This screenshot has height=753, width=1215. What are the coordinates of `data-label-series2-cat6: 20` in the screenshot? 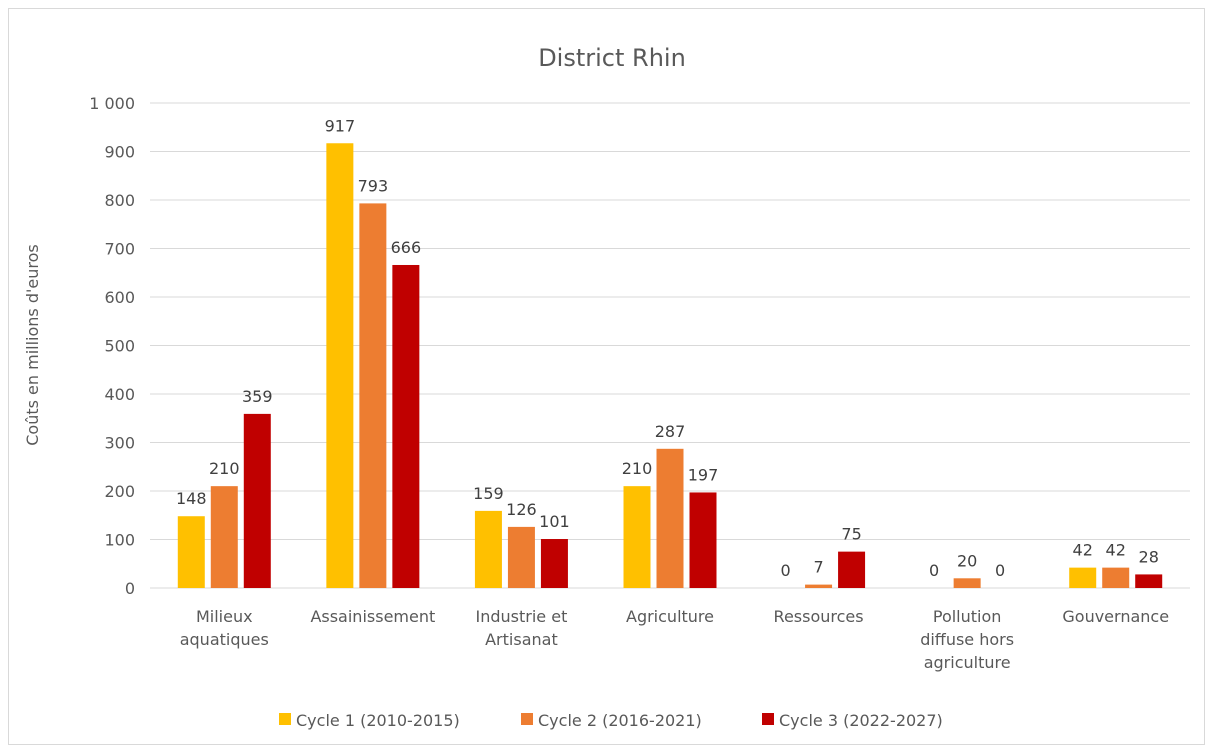 It's located at (967, 560).